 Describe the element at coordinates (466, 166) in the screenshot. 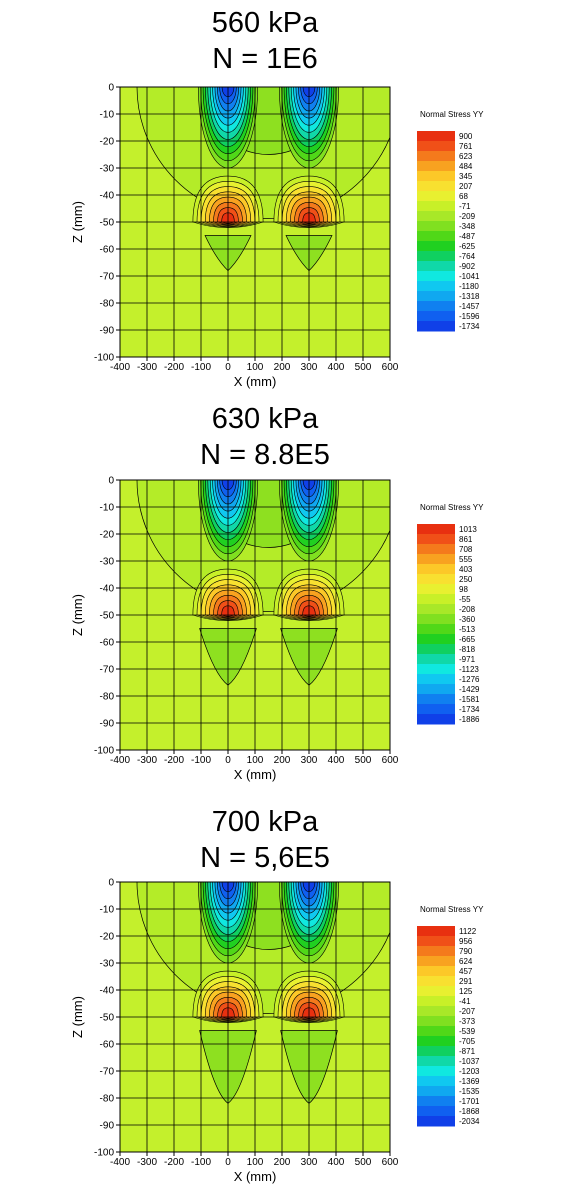

I see `legend-level-label: 484` at that location.